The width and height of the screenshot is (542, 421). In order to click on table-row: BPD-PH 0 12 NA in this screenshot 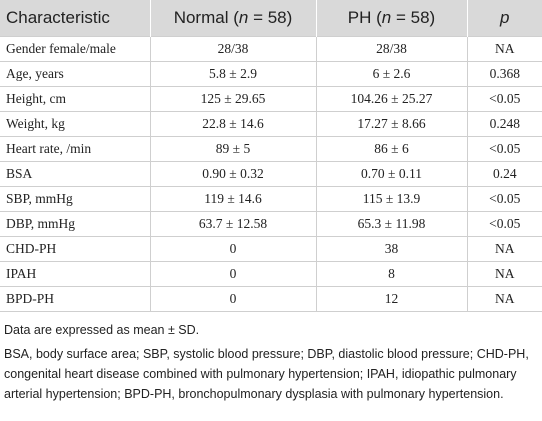, I will do `click(271, 299)`.